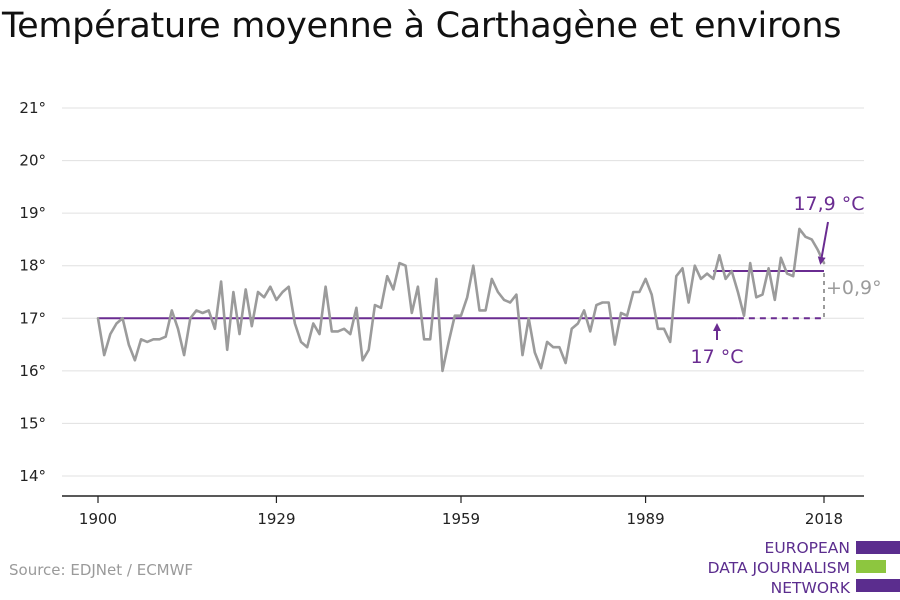  I want to click on logo-line-1: EUROPEAN, so click(807, 548).